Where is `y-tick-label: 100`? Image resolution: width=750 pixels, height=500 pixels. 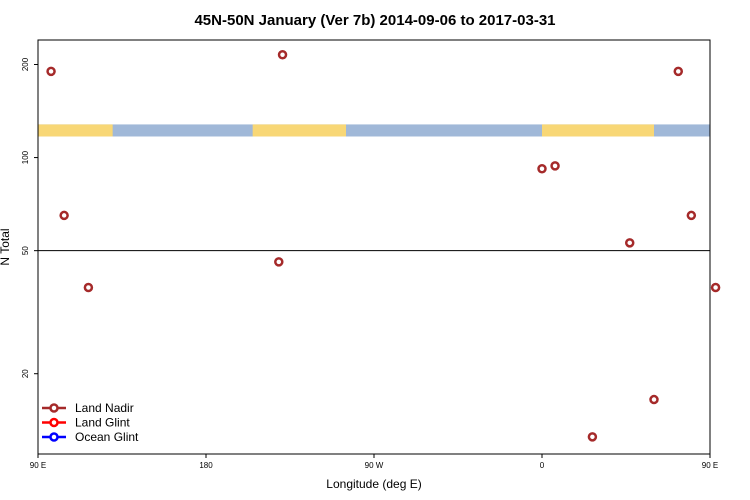
y-tick-label: 100 is located at coordinates (25, 157).